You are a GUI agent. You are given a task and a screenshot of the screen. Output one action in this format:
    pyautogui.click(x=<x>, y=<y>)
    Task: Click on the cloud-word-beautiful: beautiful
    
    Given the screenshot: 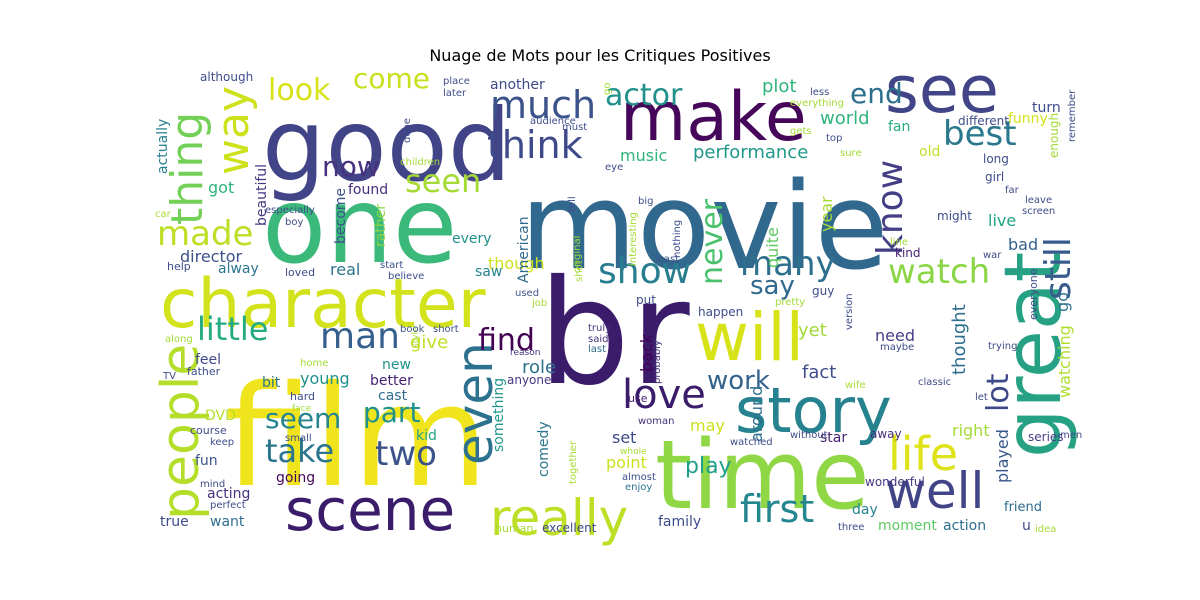 What is the action you would take?
    pyautogui.click(x=262, y=195)
    